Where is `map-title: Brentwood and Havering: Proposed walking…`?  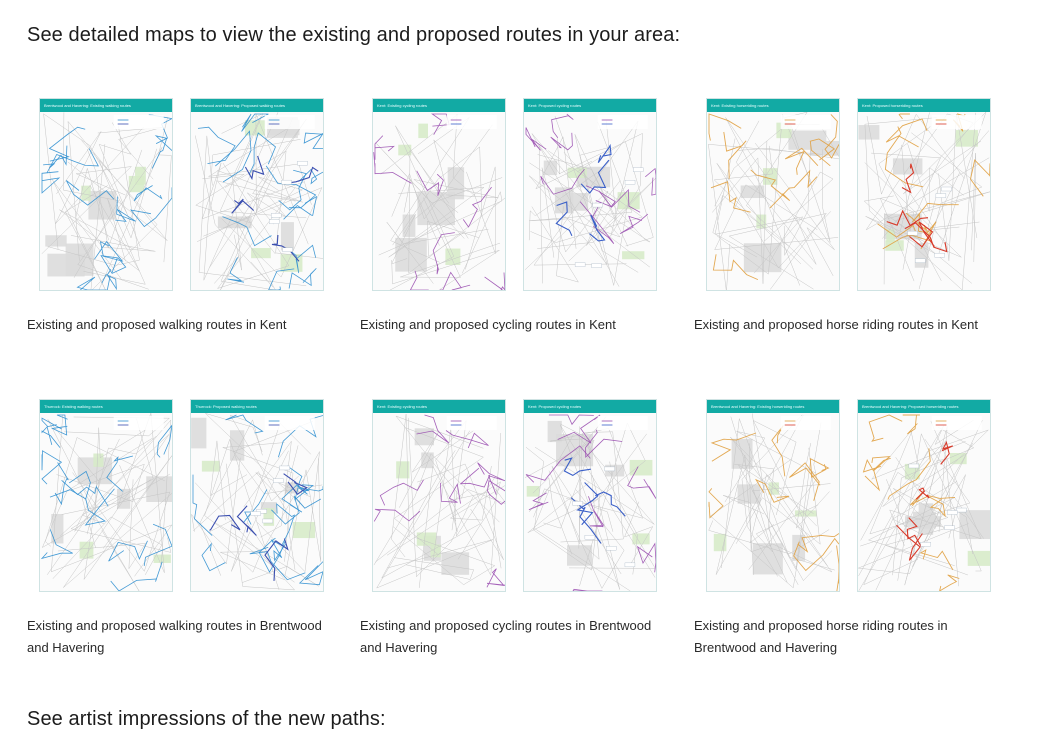 map-title: Brentwood and Havering: Proposed walking… is located at coordinates (257, 105).